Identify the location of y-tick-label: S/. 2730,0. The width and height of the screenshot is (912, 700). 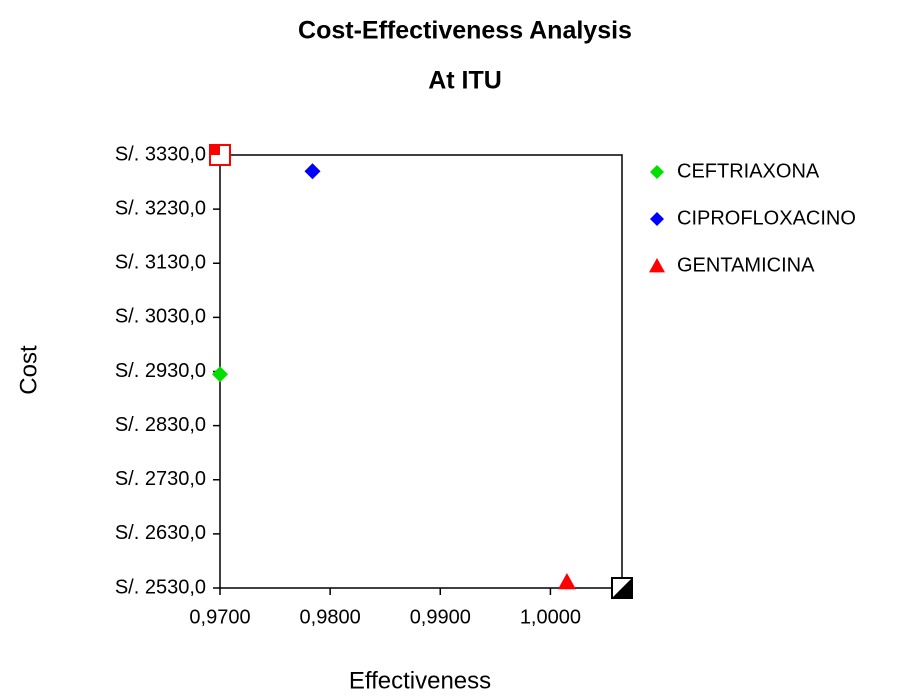
(160, 479).